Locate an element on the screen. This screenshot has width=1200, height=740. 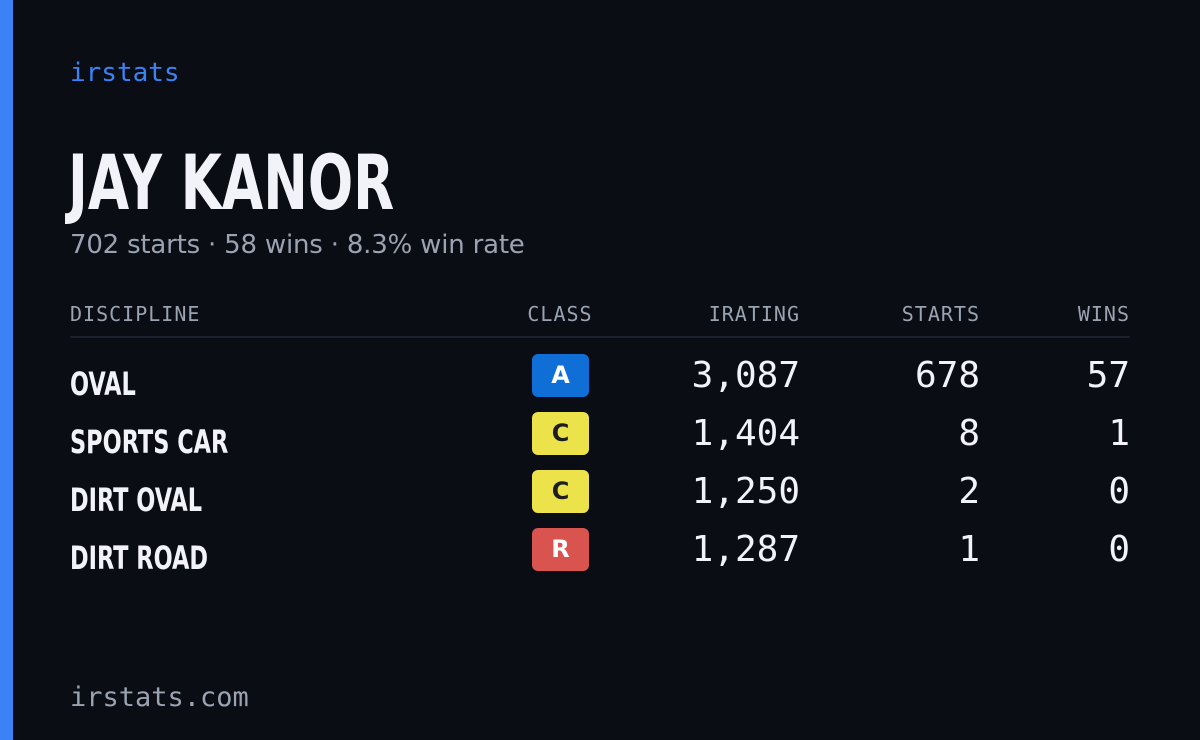
brand-logo: irstats is located at coordinates (125, 73).